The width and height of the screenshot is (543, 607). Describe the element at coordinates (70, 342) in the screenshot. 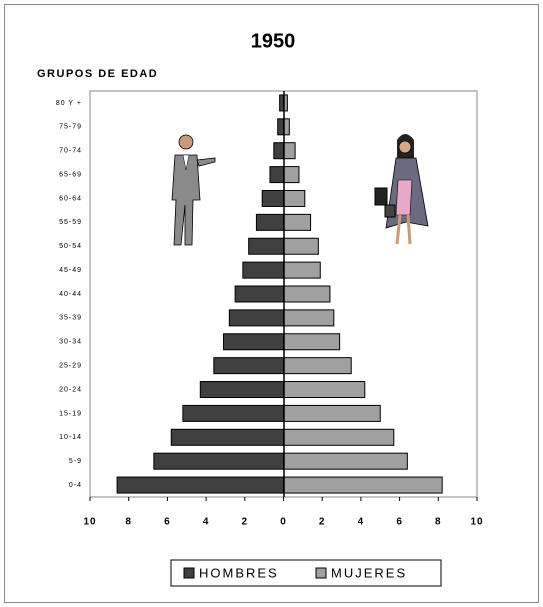

I see `y-tick-label: 30-34` at that location.